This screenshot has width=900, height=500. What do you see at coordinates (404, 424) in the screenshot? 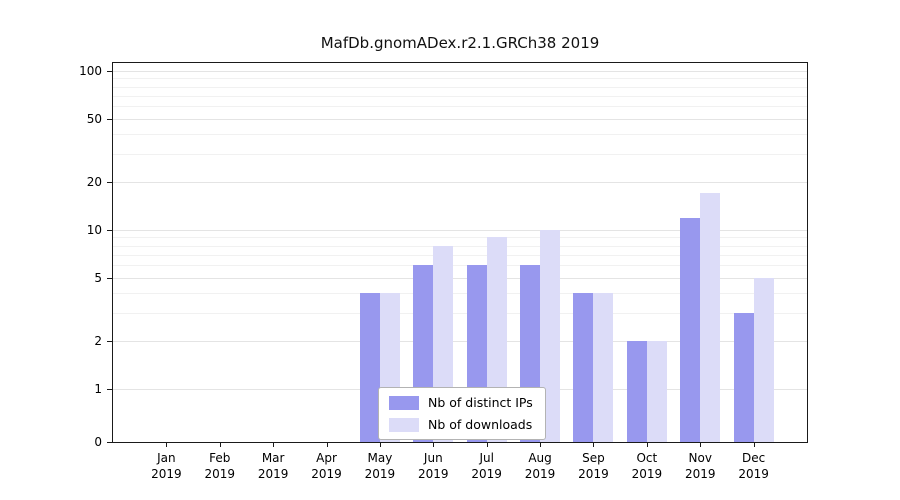
I see `legend-swatch-downloads` at bounding box center [404, 424].